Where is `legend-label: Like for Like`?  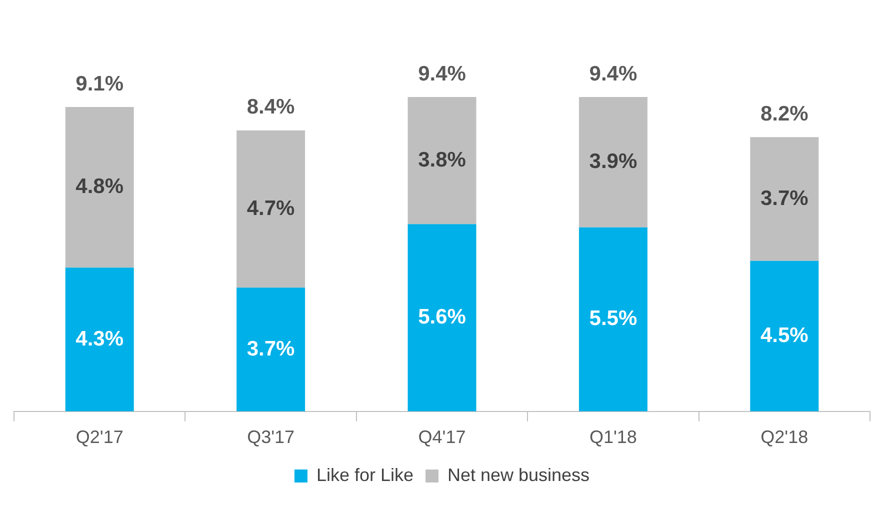
legend-label: Like for Like is located at coordinates (365, 474).